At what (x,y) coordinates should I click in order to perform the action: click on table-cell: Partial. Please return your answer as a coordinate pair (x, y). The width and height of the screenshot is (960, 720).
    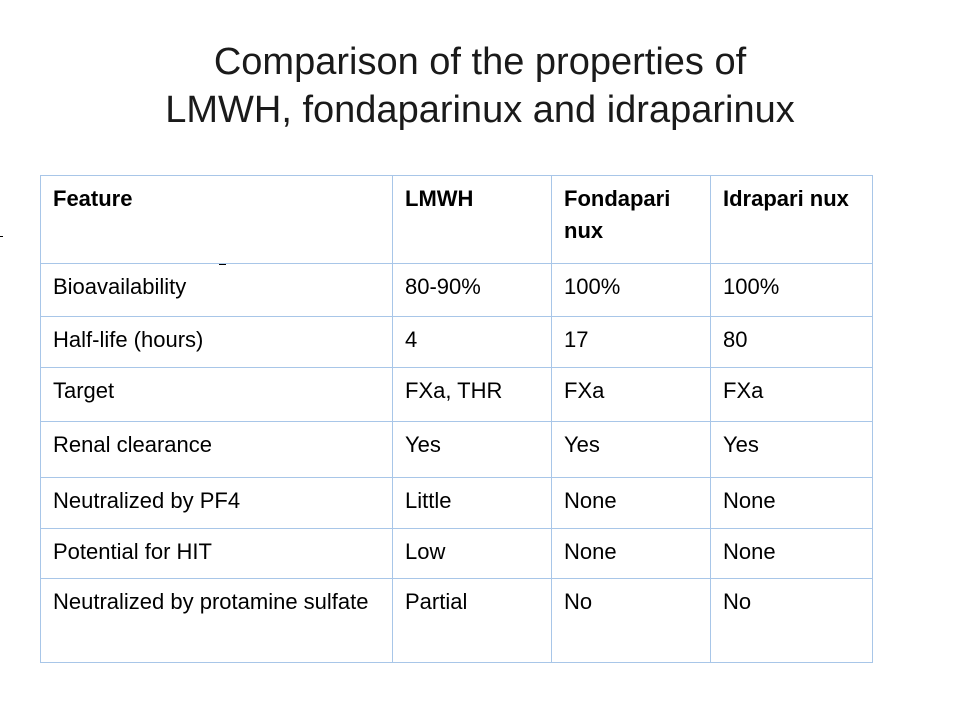
    Looking at the image, I should click on (472, 620).